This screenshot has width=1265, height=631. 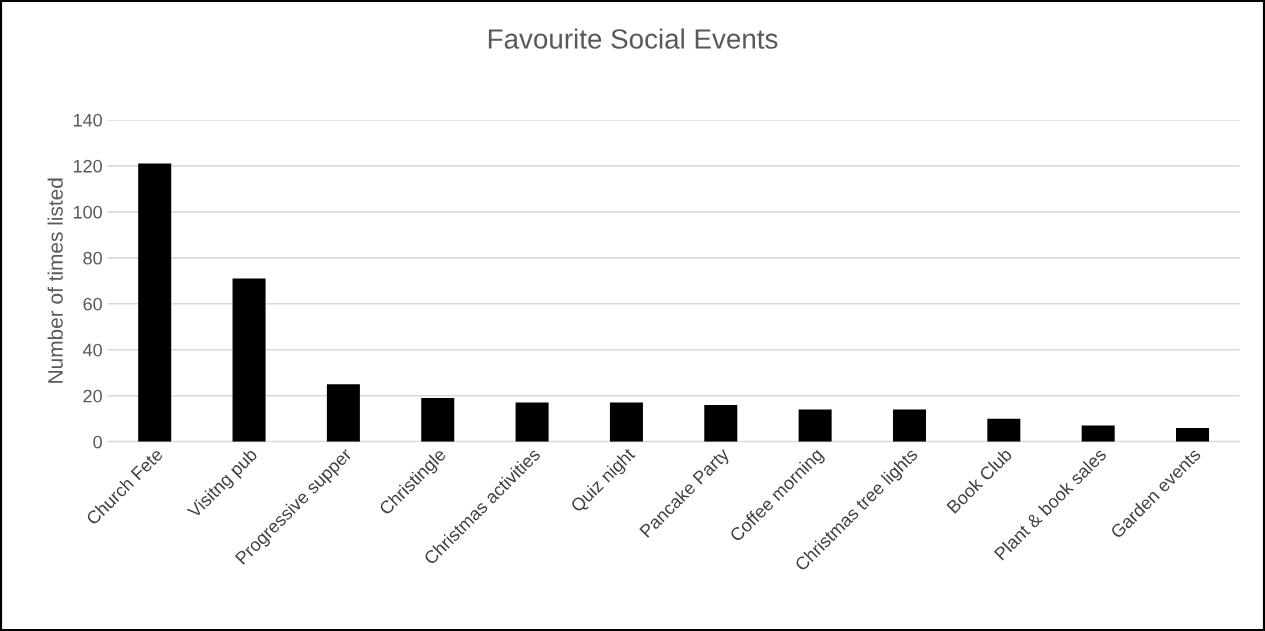 What do you see at coordinates (92, 396) in the screenshot?
I see `y-tick-label: 20` at bounding box center [92, 396].